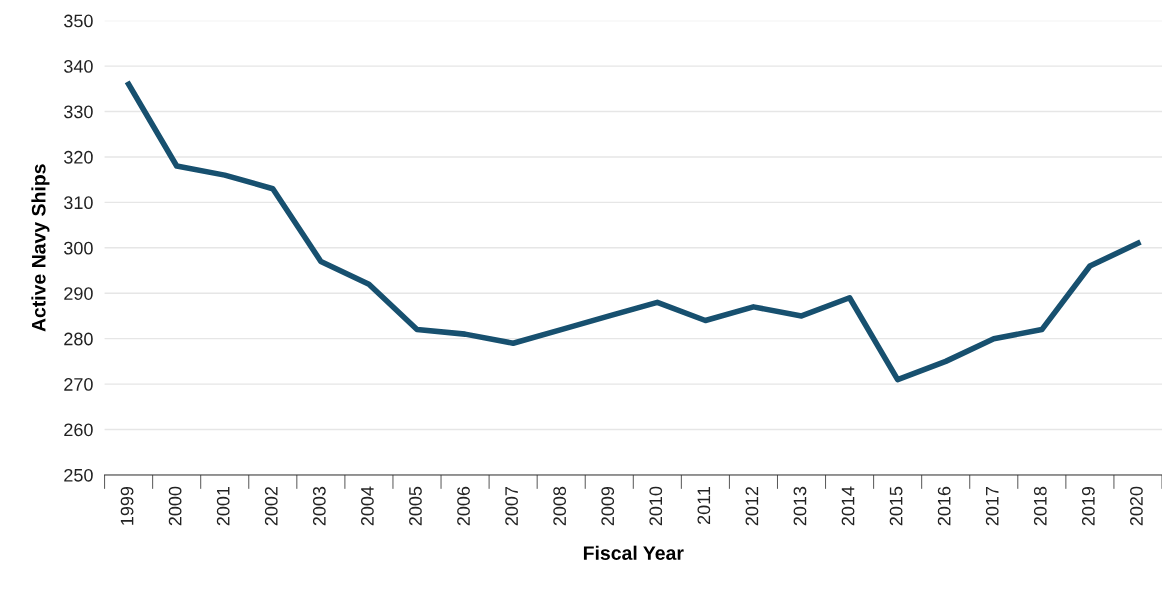 The image size is (1162, 590). Describe the element at coordinates (463, 506) in the screenshot. I see `x-tick-label: 2006` at that location.